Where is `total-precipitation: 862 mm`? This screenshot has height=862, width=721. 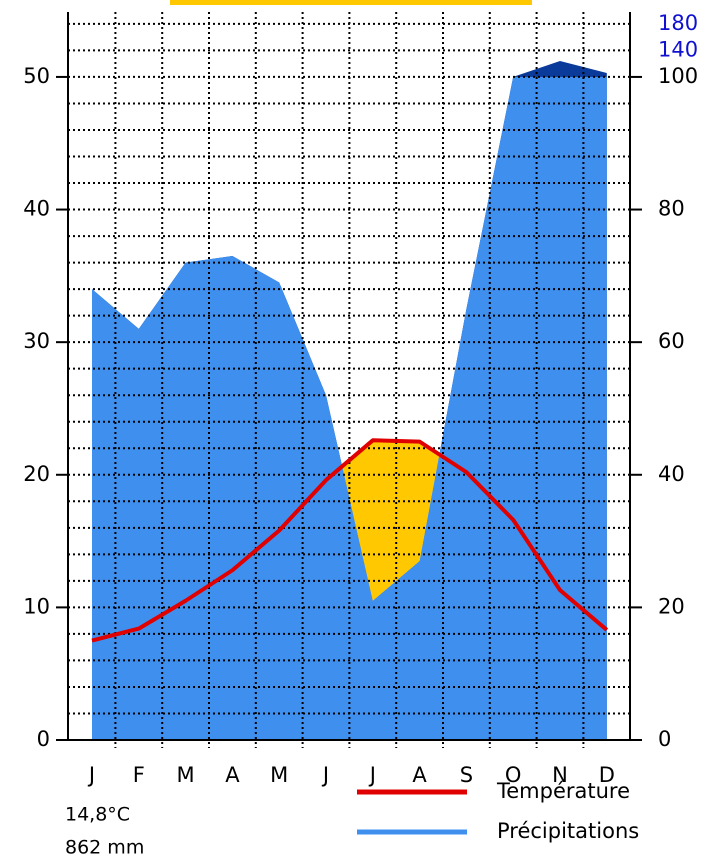 total-precipitation: 862 mm is located at coordinates (104, 848).